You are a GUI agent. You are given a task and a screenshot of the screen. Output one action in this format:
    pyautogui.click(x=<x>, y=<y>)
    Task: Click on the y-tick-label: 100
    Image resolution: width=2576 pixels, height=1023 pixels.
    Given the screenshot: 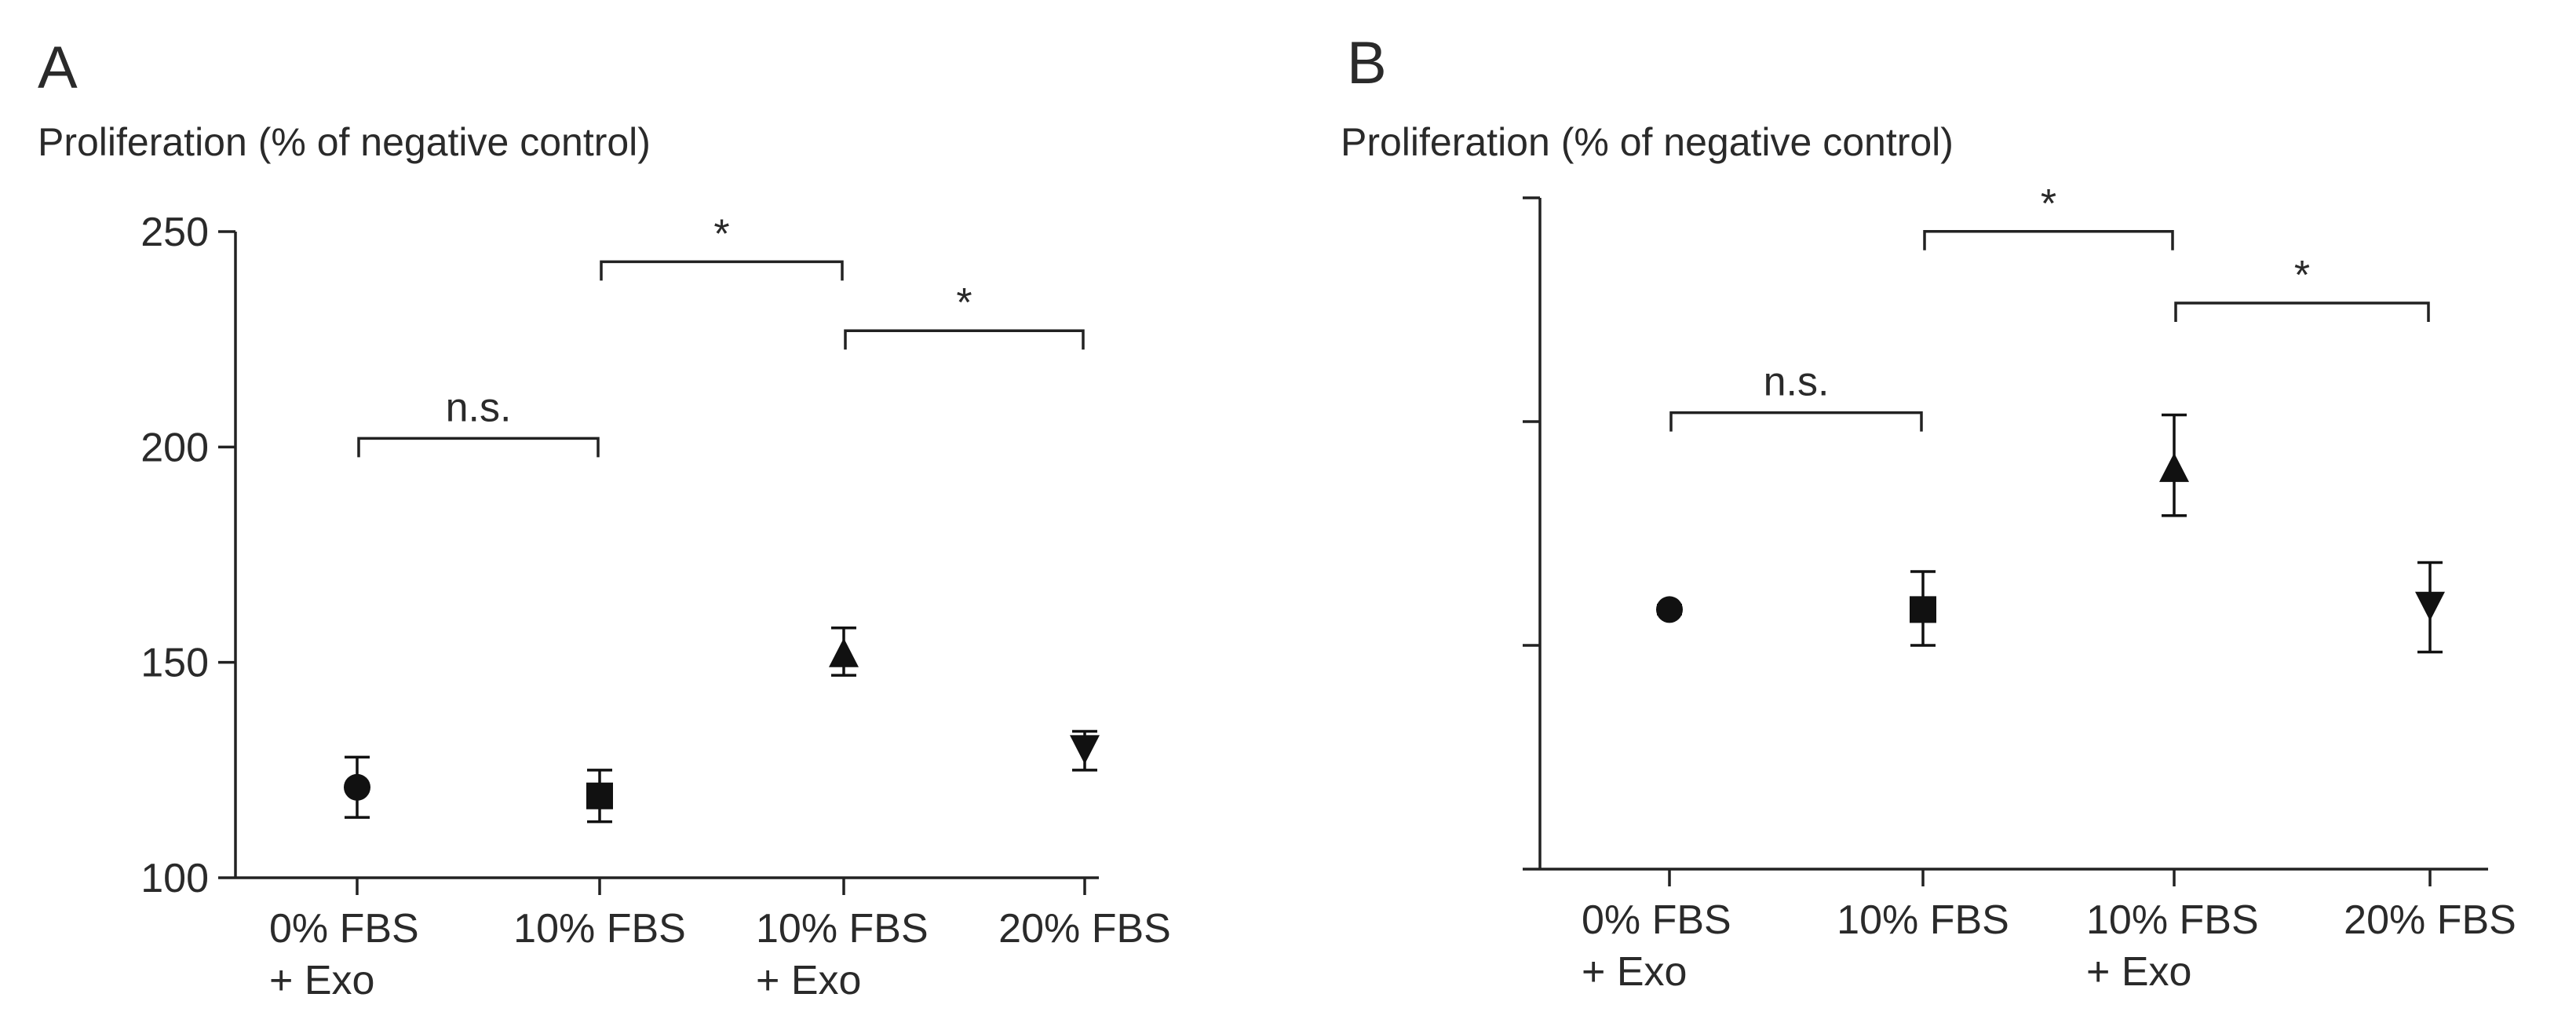 What is the action you would take?
    pyautogui.click(x=174, y=878)
    